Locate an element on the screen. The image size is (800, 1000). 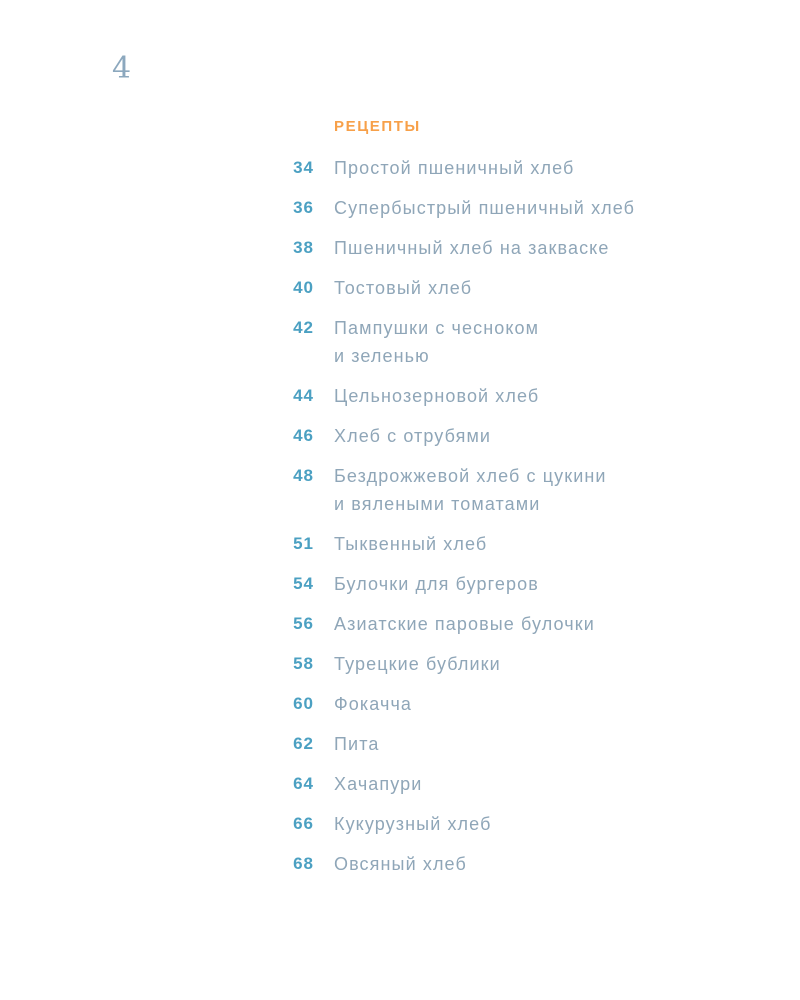
toc-entry-page-number: 42 is located at coordinates (303, 327).